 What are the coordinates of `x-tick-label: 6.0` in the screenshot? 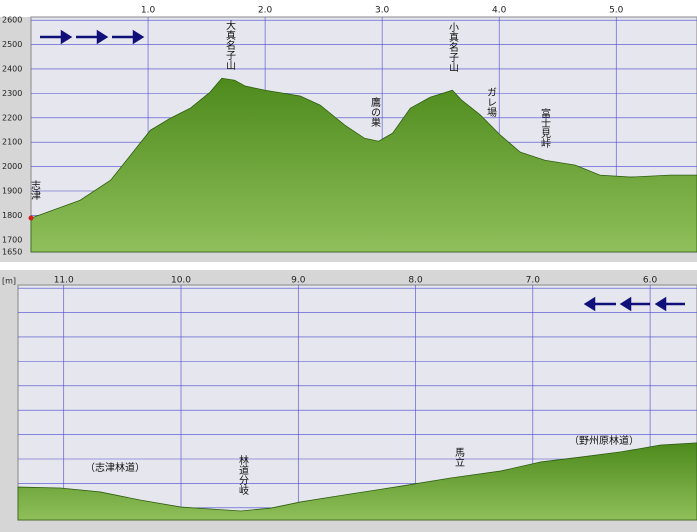 It's located at (650, 281).